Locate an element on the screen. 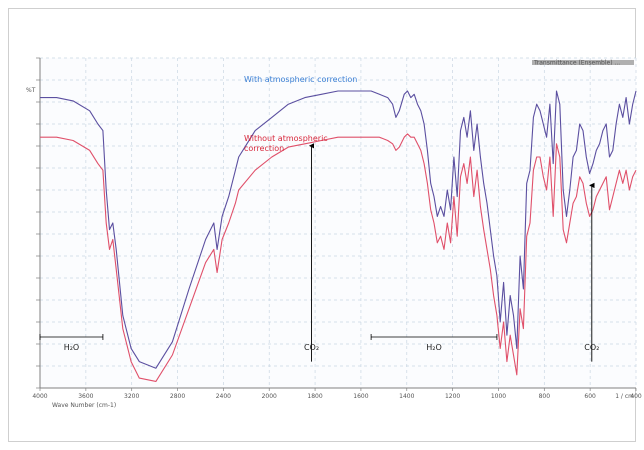 The width and height of the screenshot is (644, 450). label-without-correction-line2: correction is located at coordinates (264, 148).